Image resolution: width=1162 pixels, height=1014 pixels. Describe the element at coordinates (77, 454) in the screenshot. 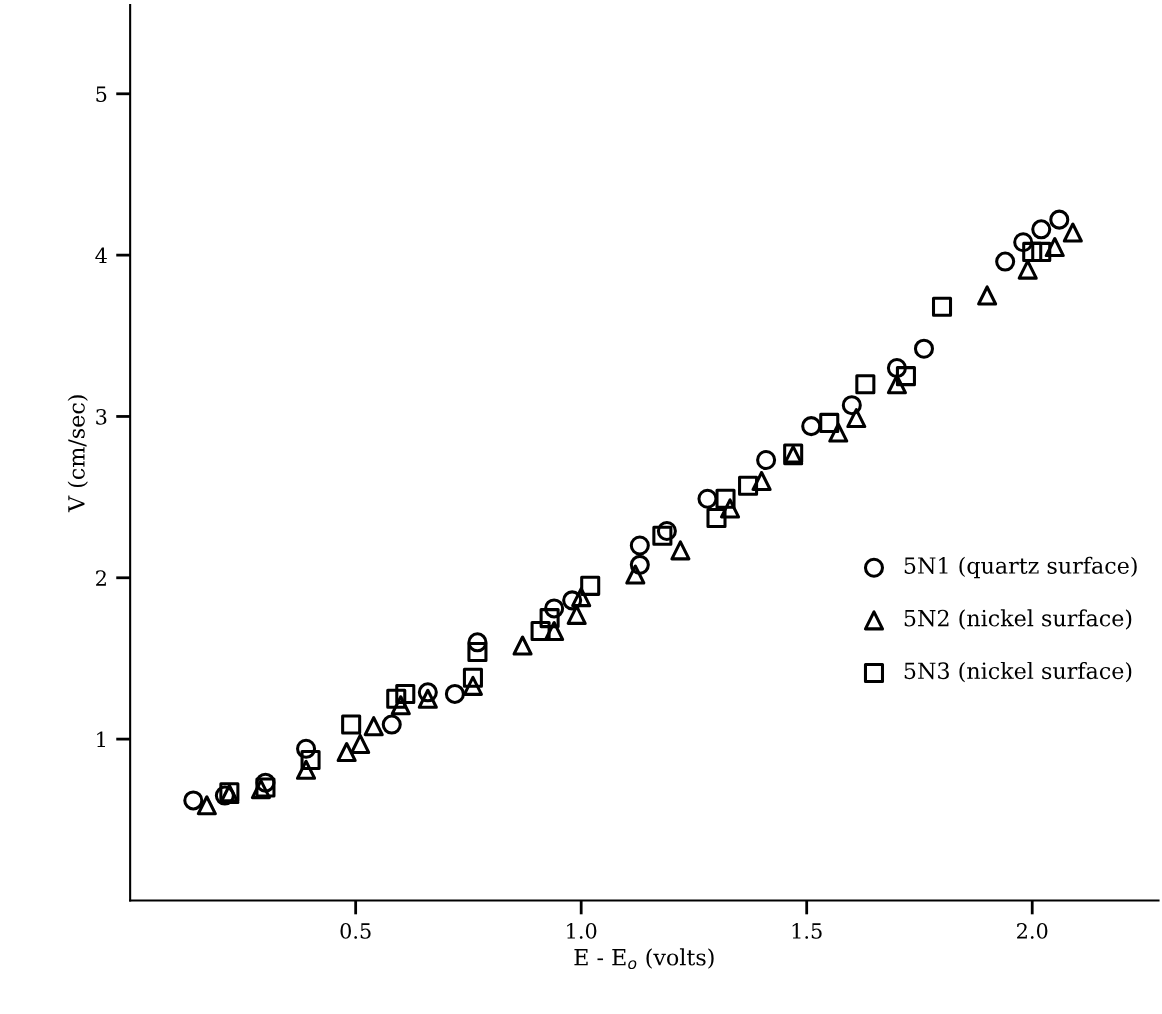

I see `y-axis-title: V (cm/sec)` at that location.